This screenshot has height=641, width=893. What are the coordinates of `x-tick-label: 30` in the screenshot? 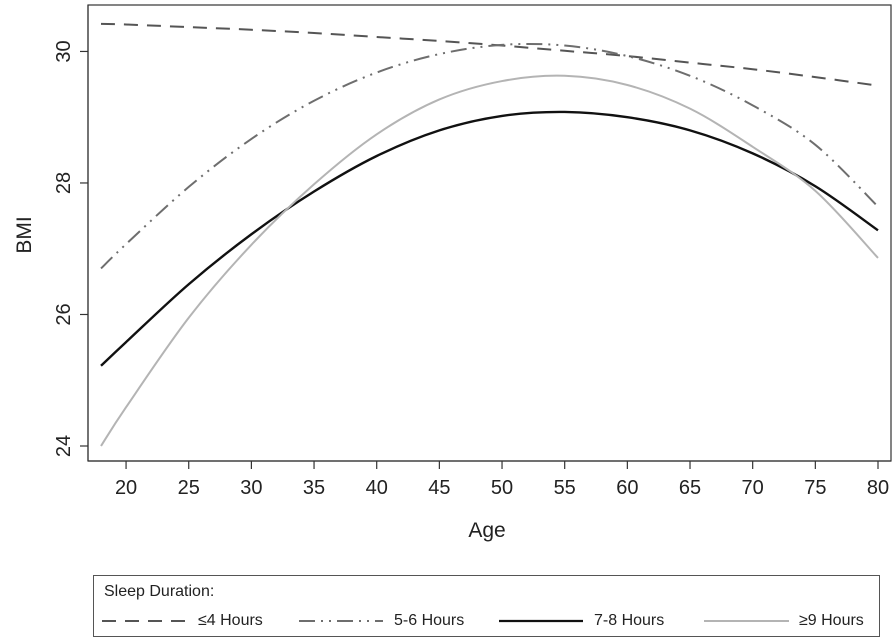 It's located at (251, 488).